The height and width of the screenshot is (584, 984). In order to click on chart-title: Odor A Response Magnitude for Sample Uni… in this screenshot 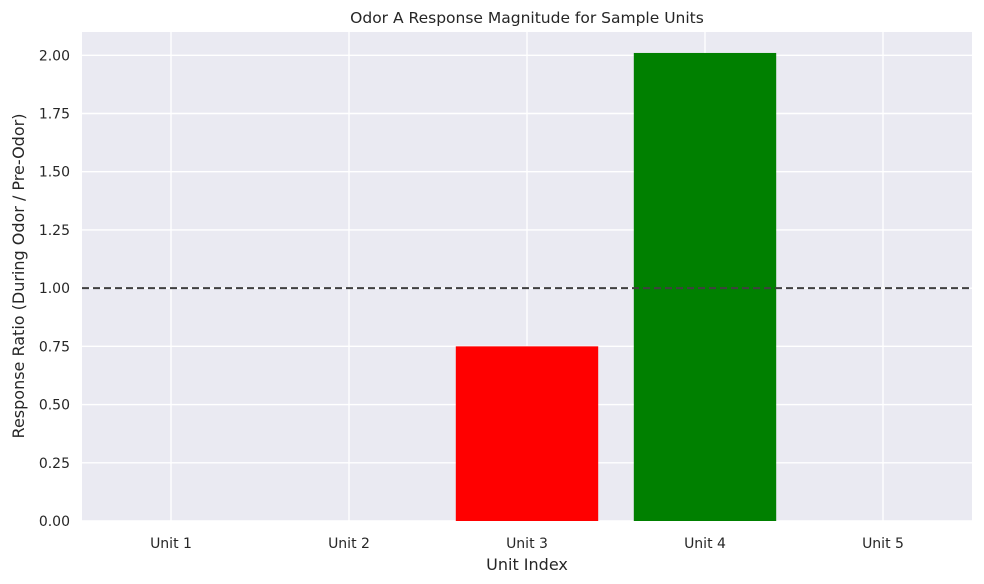, I will do `click(527, 18)`.